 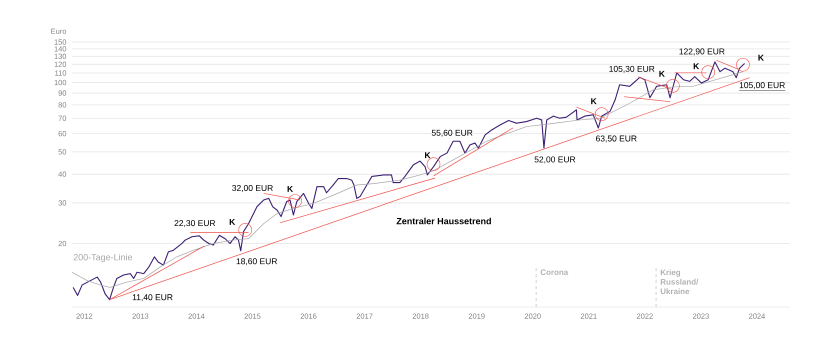 What do you see at coordinates (616, 138) in the screenshot?
I see `annotation: 63,50 EUR` at bounding box center [616, 138].